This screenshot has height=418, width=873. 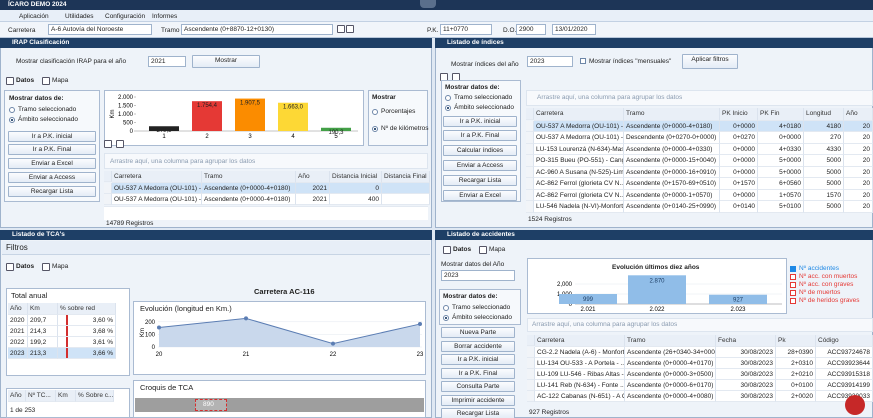 I want to click on table-cell: 28+0390, so click(x=796, y=352).